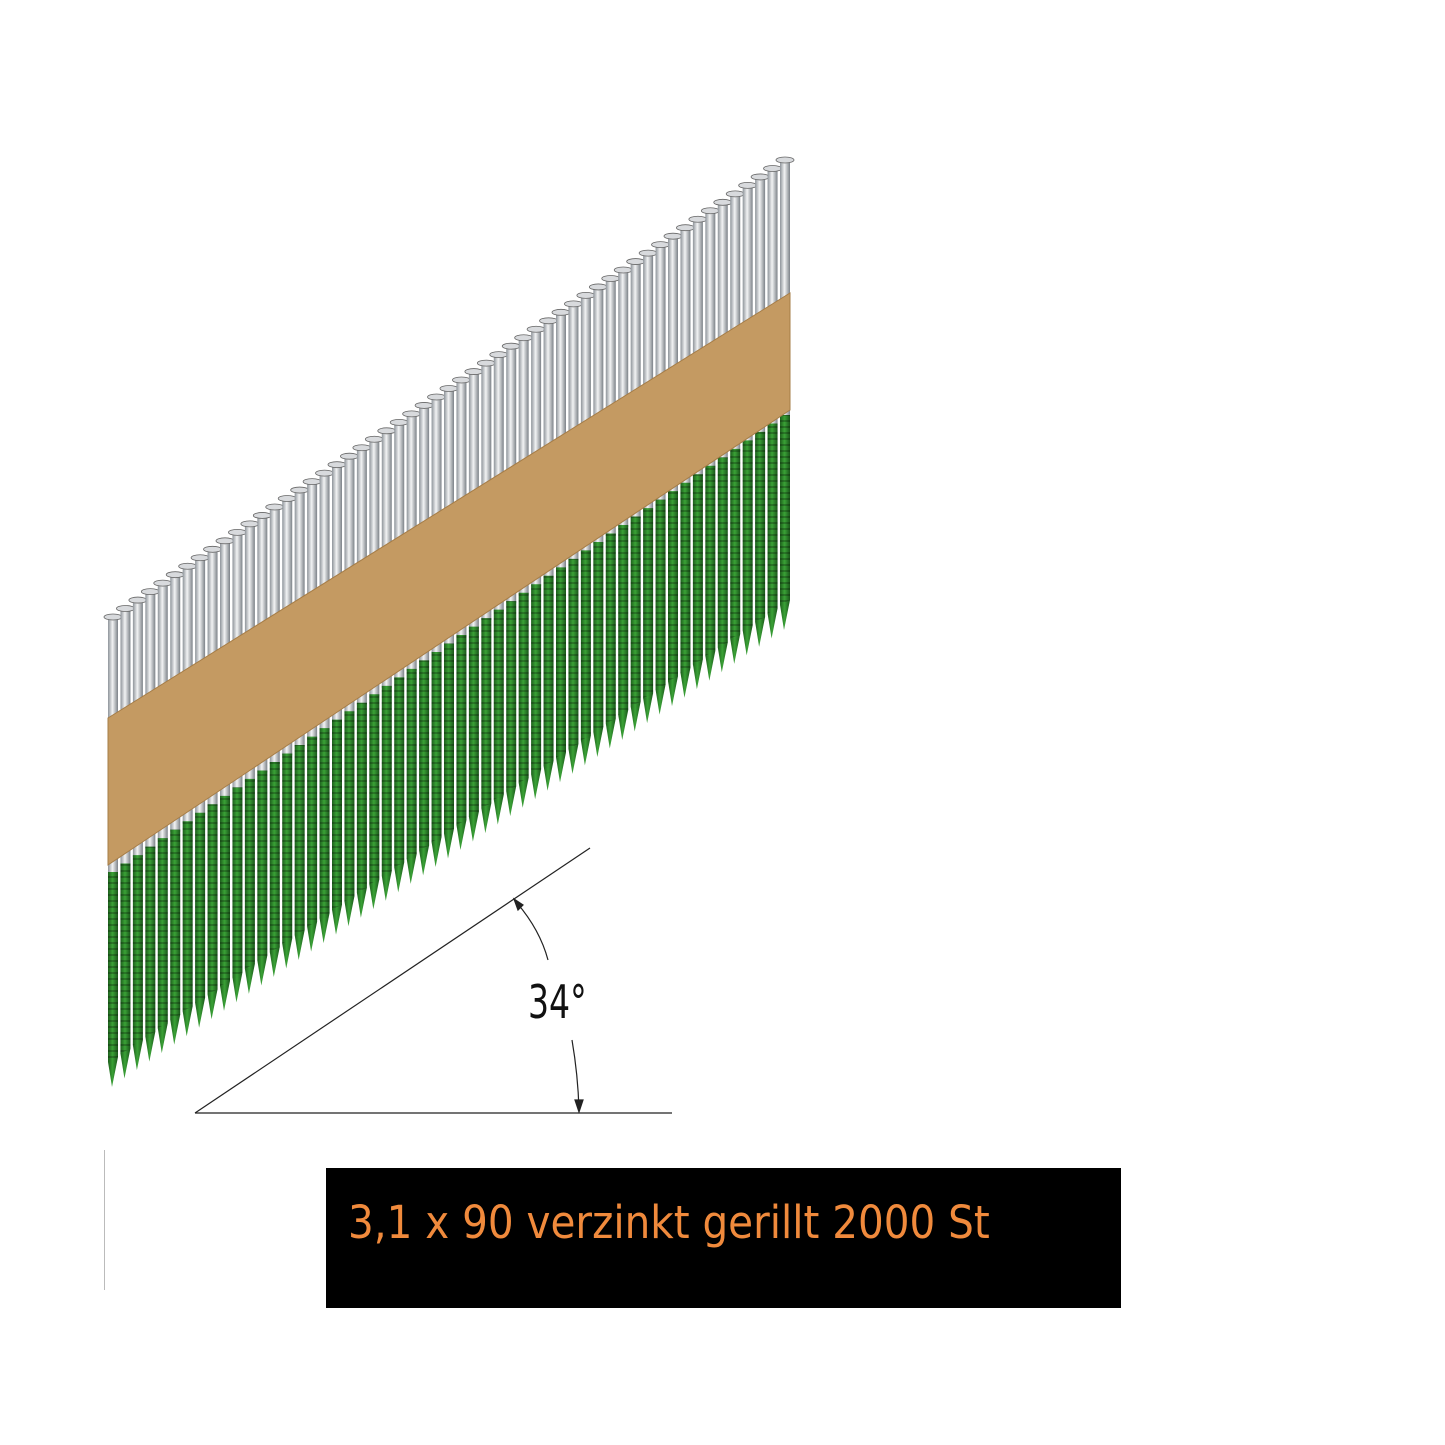  I want to click on caption-banner: 3,1 x 90 verzinkt gerillt 2000 St, so click(723, 1238).